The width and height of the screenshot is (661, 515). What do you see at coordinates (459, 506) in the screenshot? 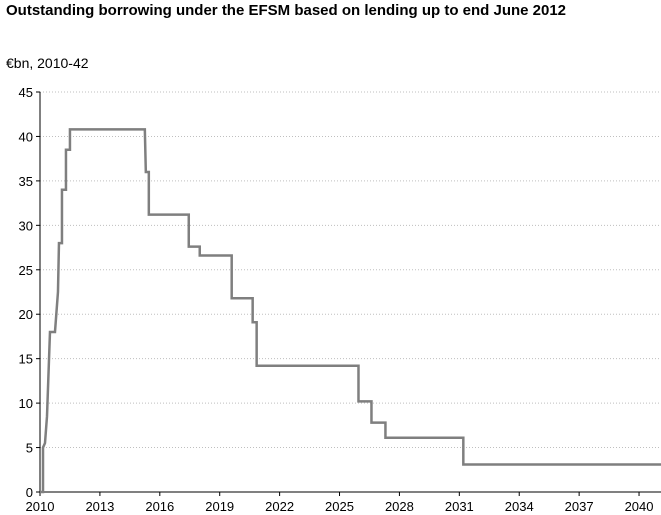
I see `x-tick-label: 2031` at bounding box center [459, 506].